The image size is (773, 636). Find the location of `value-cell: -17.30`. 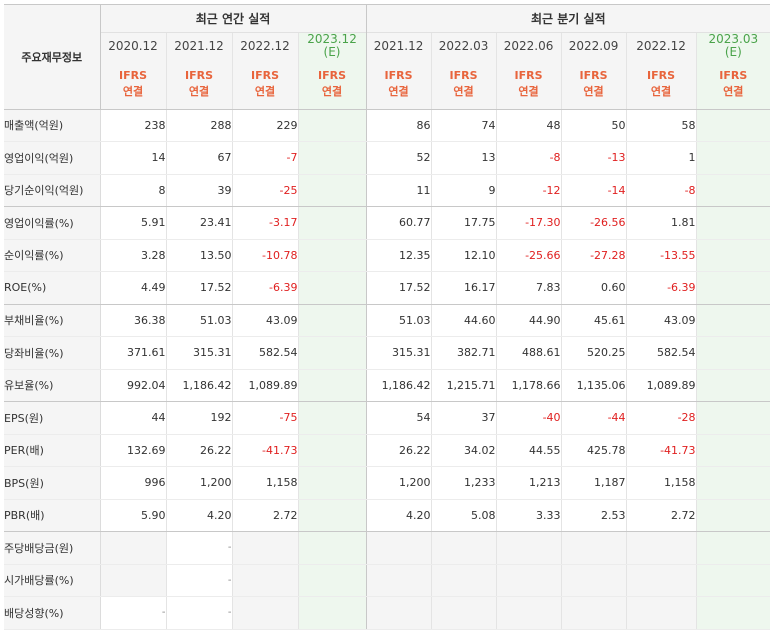

value-cell: -17.30 is located at coordinates (528, 223).